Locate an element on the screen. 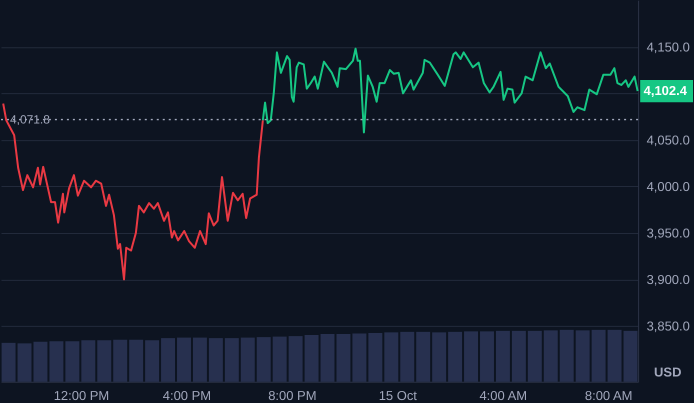 This screenshot has height=411, width=694. text: USD is located at coordinates (668, 372).